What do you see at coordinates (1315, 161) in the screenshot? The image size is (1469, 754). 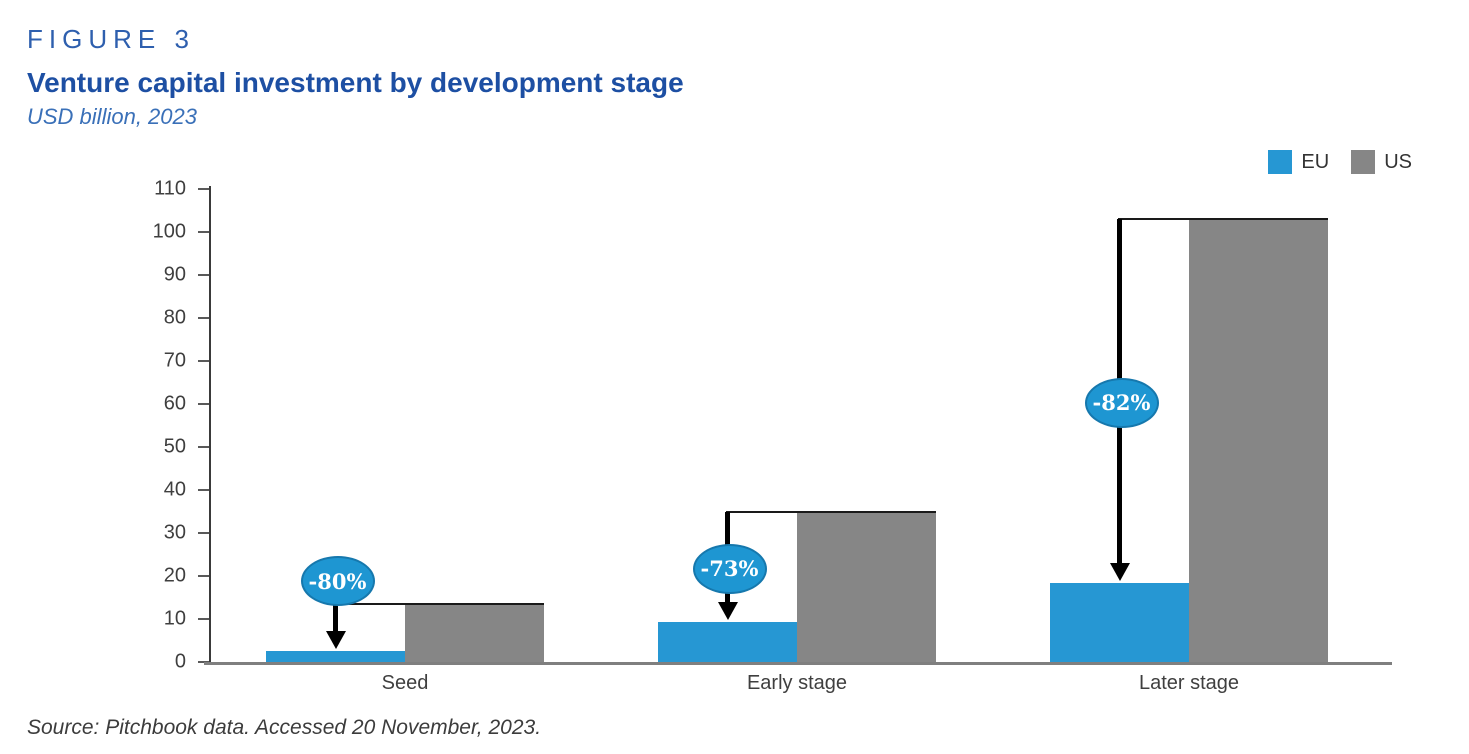 I see `legend-label-eu: EU` at bounding box center [1315, 161].